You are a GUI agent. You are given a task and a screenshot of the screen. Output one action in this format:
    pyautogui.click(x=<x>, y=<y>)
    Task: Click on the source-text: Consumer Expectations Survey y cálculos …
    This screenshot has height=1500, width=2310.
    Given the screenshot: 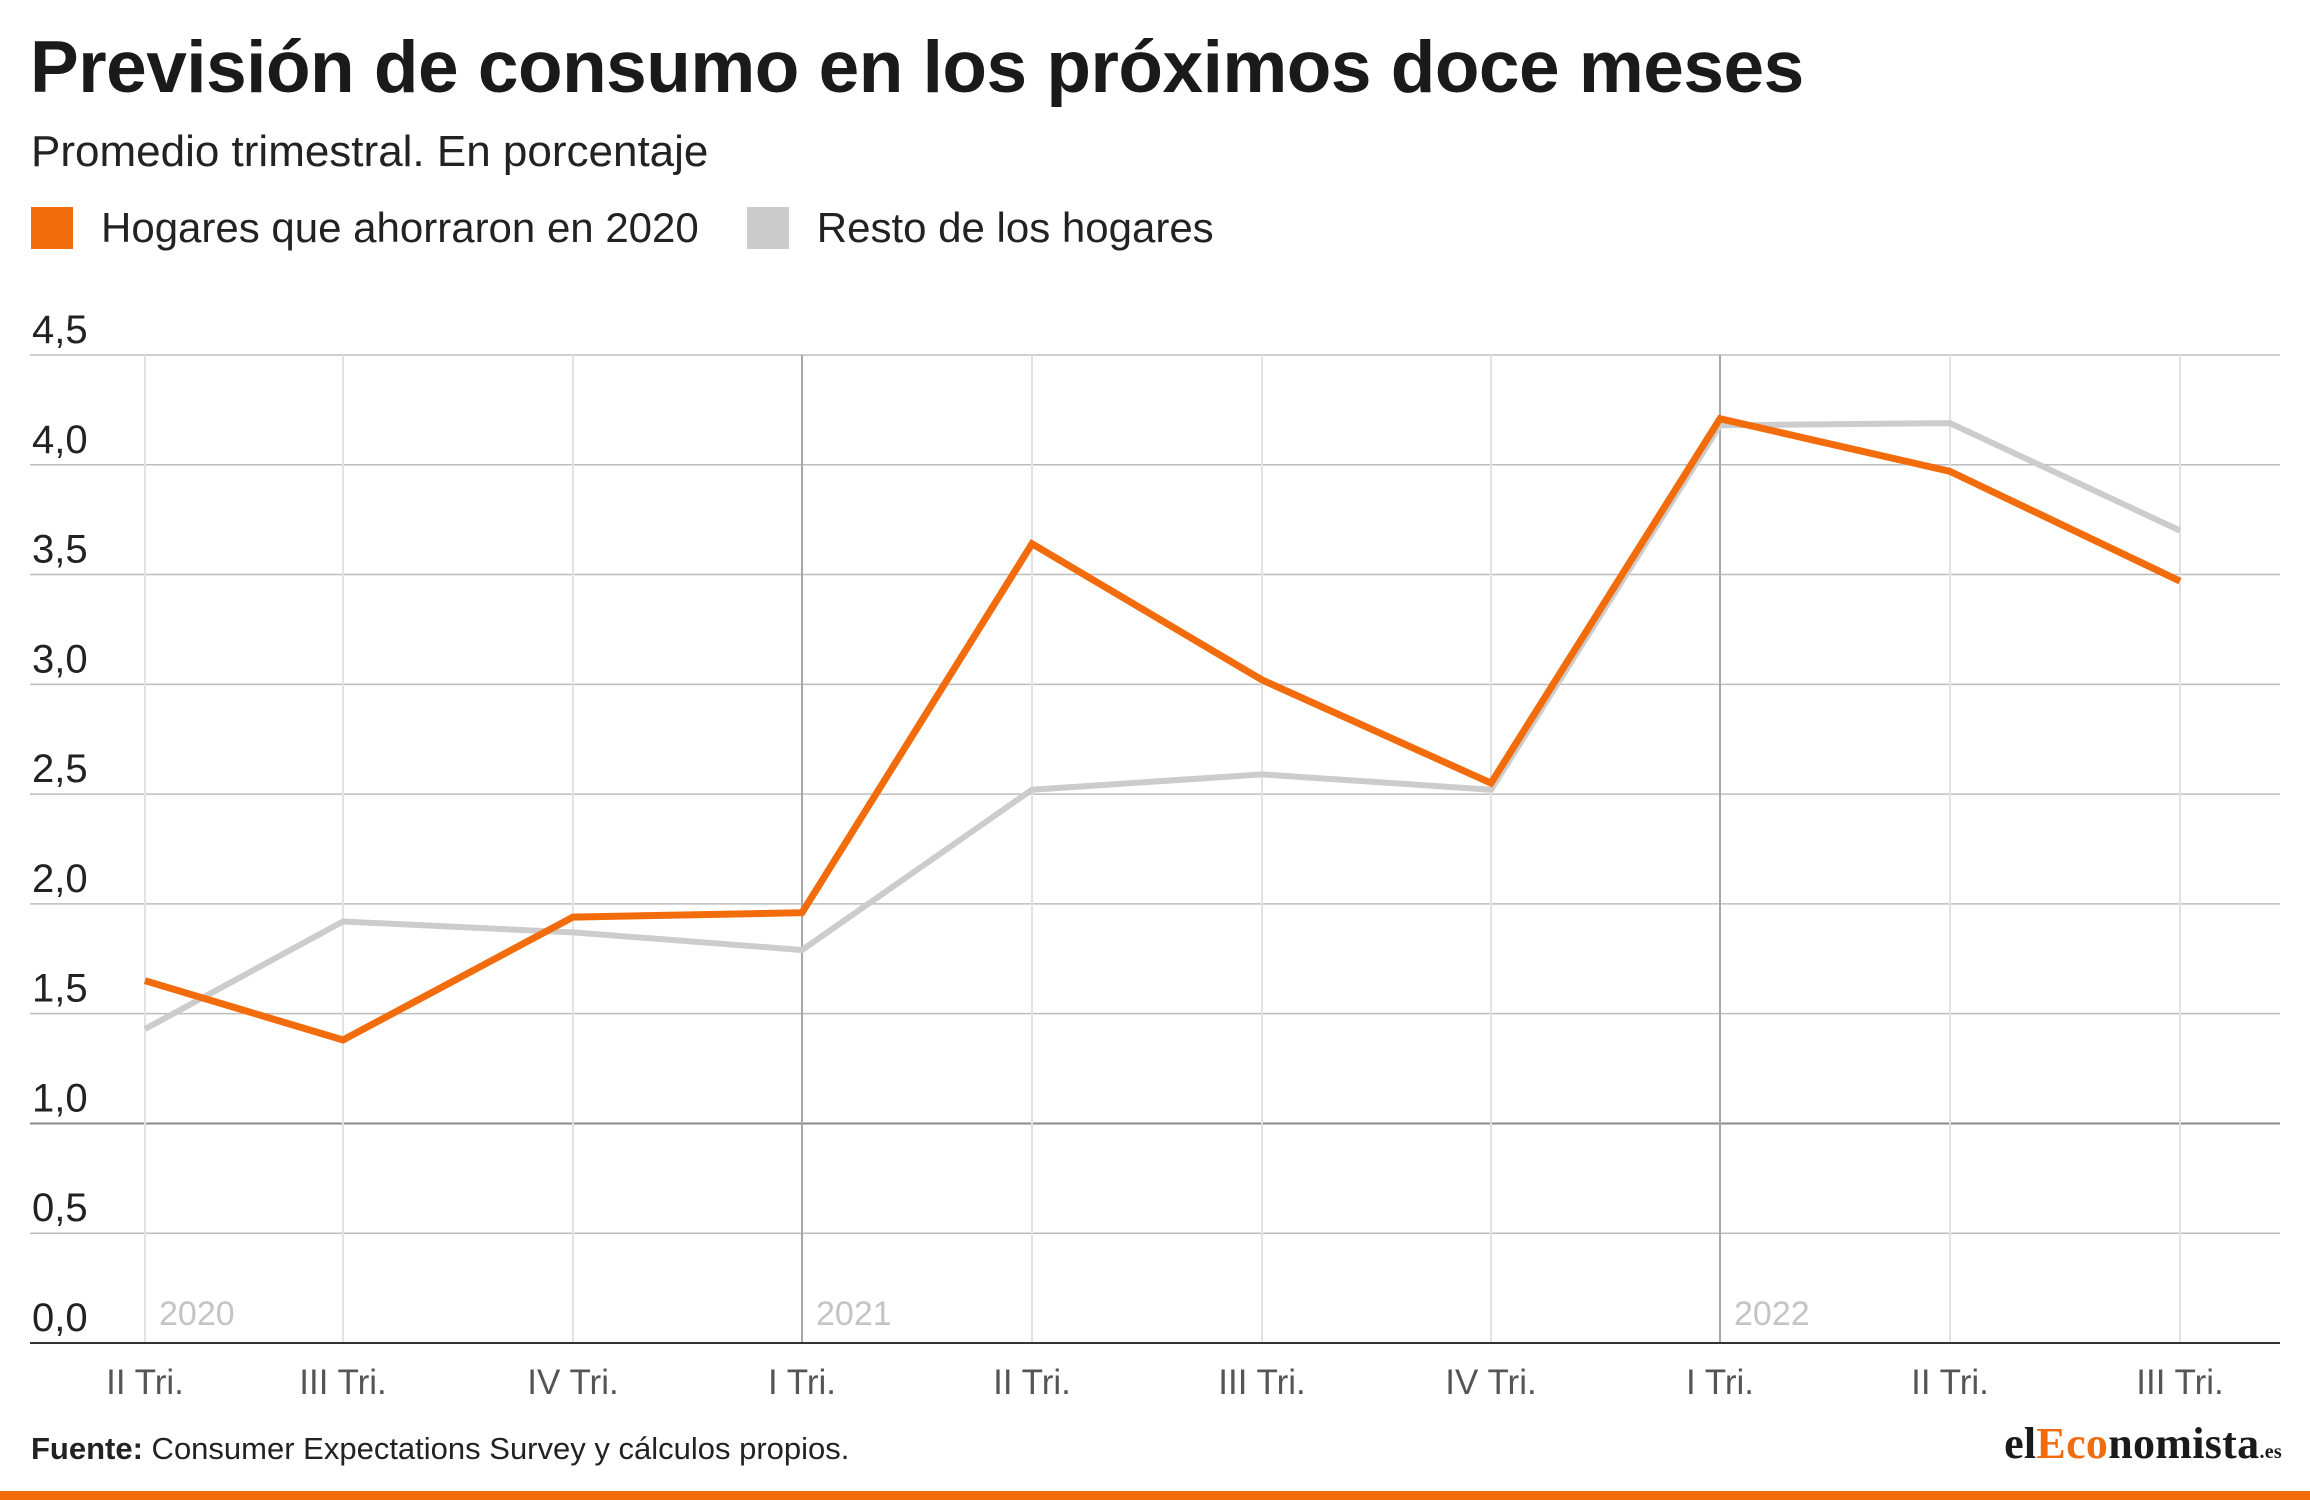 What is the action you would take?
    pyautogui.click(x=496, y=1448)
    